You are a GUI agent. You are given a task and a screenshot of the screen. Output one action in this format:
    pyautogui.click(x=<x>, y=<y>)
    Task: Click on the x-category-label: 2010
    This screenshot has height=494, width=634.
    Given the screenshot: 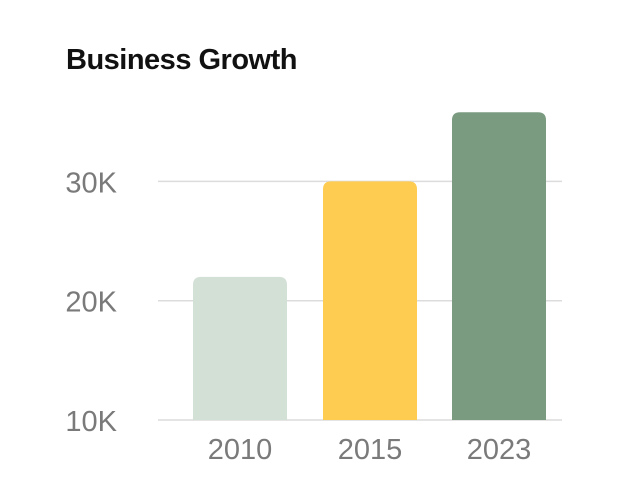 What is the action you would take?
    pyautogui.click(x=240, y=450)
    